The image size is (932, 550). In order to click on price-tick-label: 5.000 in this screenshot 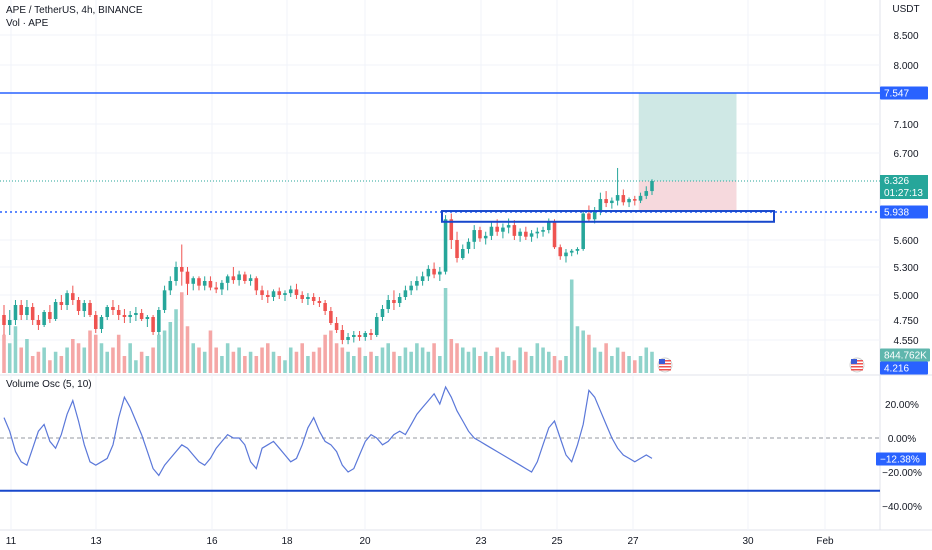, I will do `click(905, 296)`.